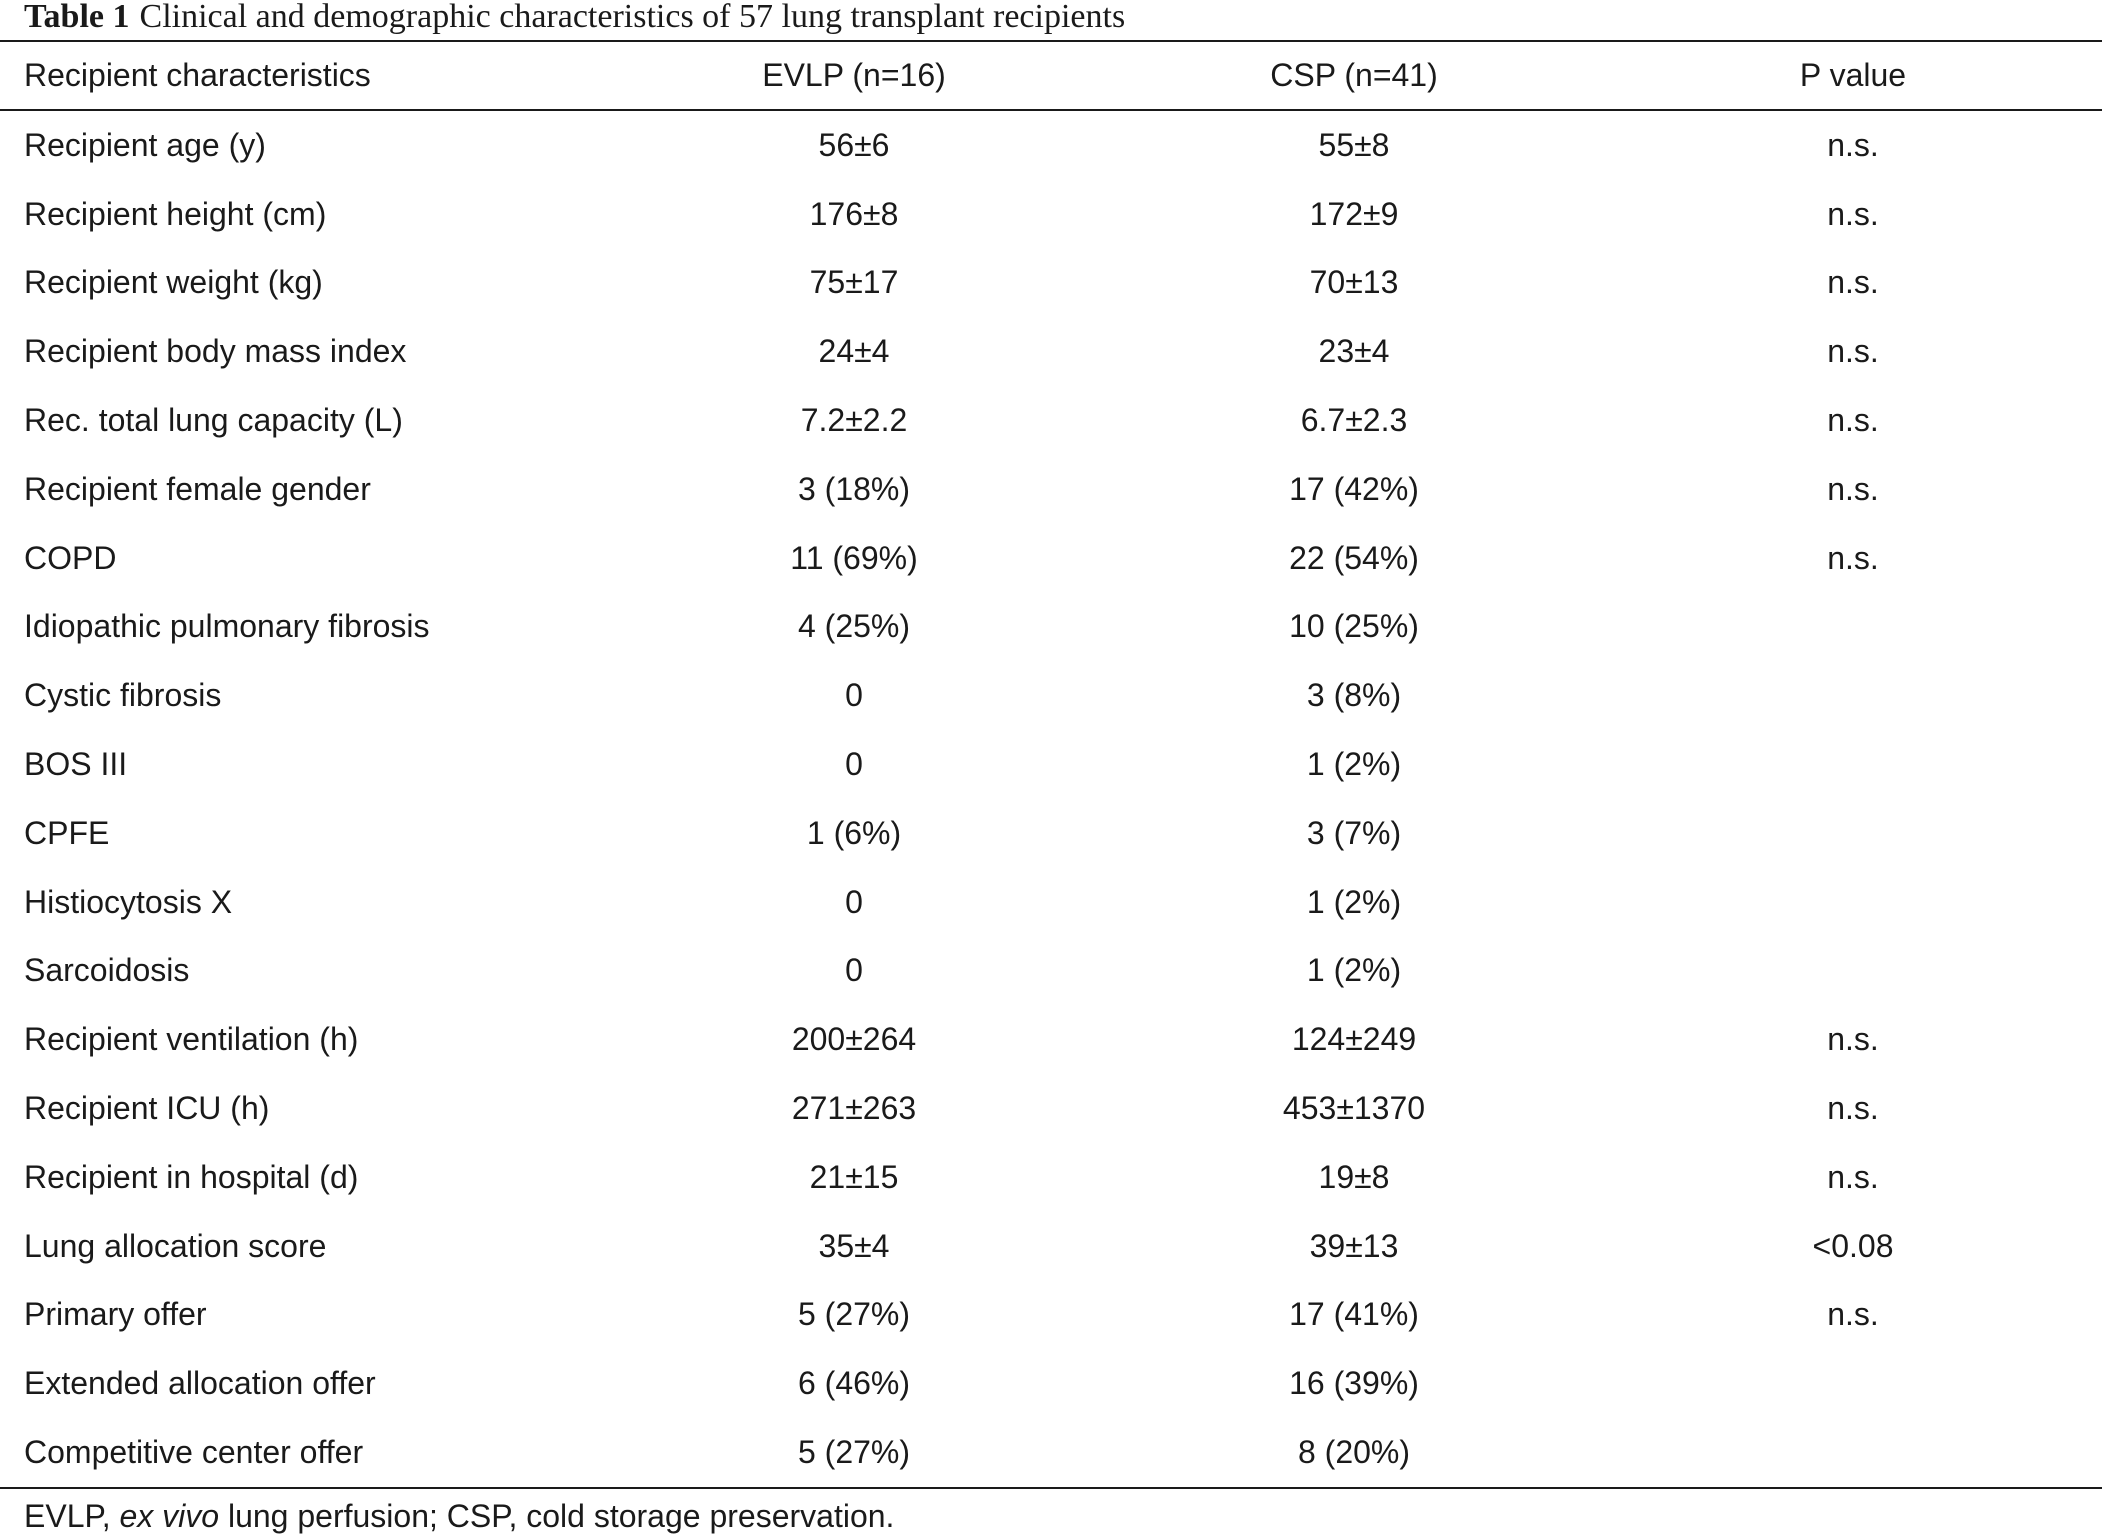  I want to click on cell-evlp: 75±17, so click(854, 282).